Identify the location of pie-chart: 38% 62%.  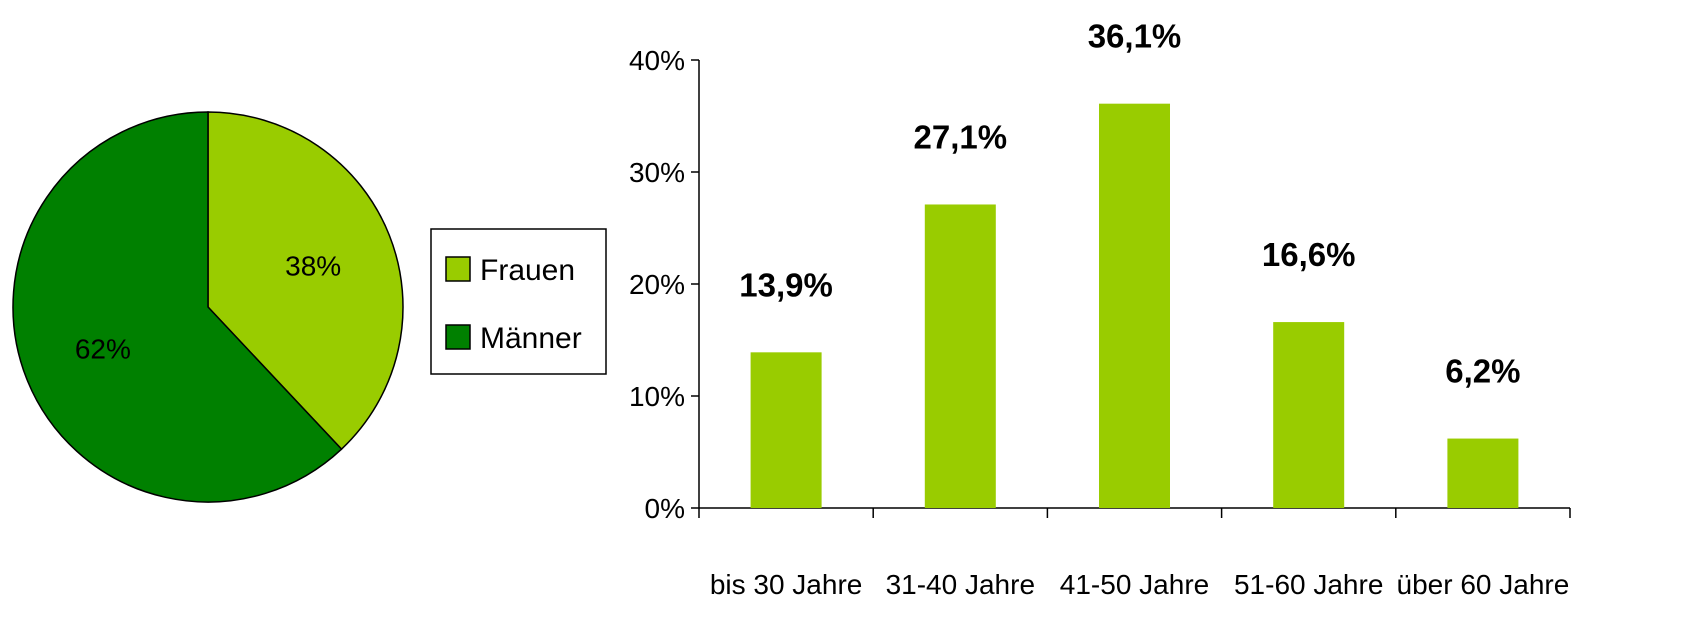
(208, 307).